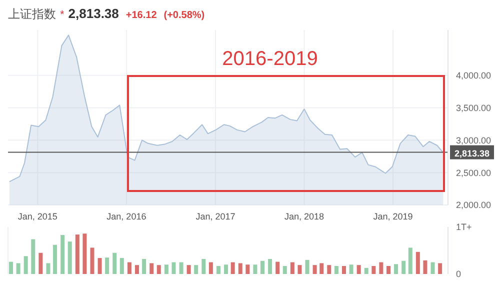 This screenshot has width=500, height=281. Describe the element at coordinates (216, 216) in the screenshot. I see `x-tick-label: Jan, 2017` at that location.